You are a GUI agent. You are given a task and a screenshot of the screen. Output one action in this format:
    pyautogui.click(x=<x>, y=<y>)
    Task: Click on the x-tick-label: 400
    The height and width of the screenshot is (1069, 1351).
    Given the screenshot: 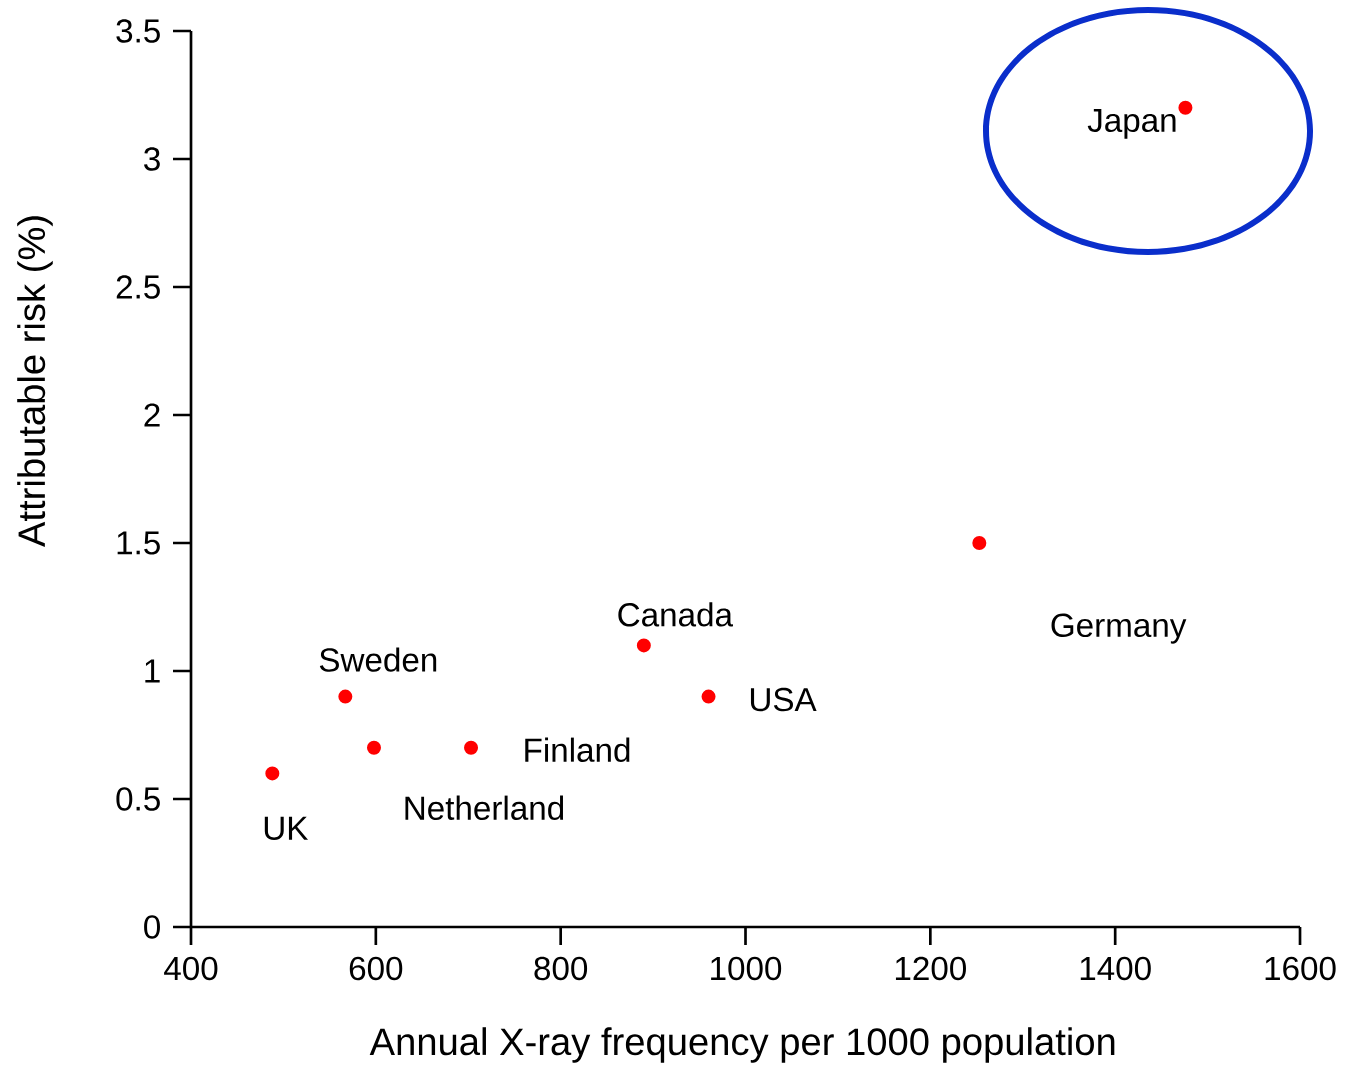 What is the action you would take?
    pyautogui.click(x=191, y=968)
    